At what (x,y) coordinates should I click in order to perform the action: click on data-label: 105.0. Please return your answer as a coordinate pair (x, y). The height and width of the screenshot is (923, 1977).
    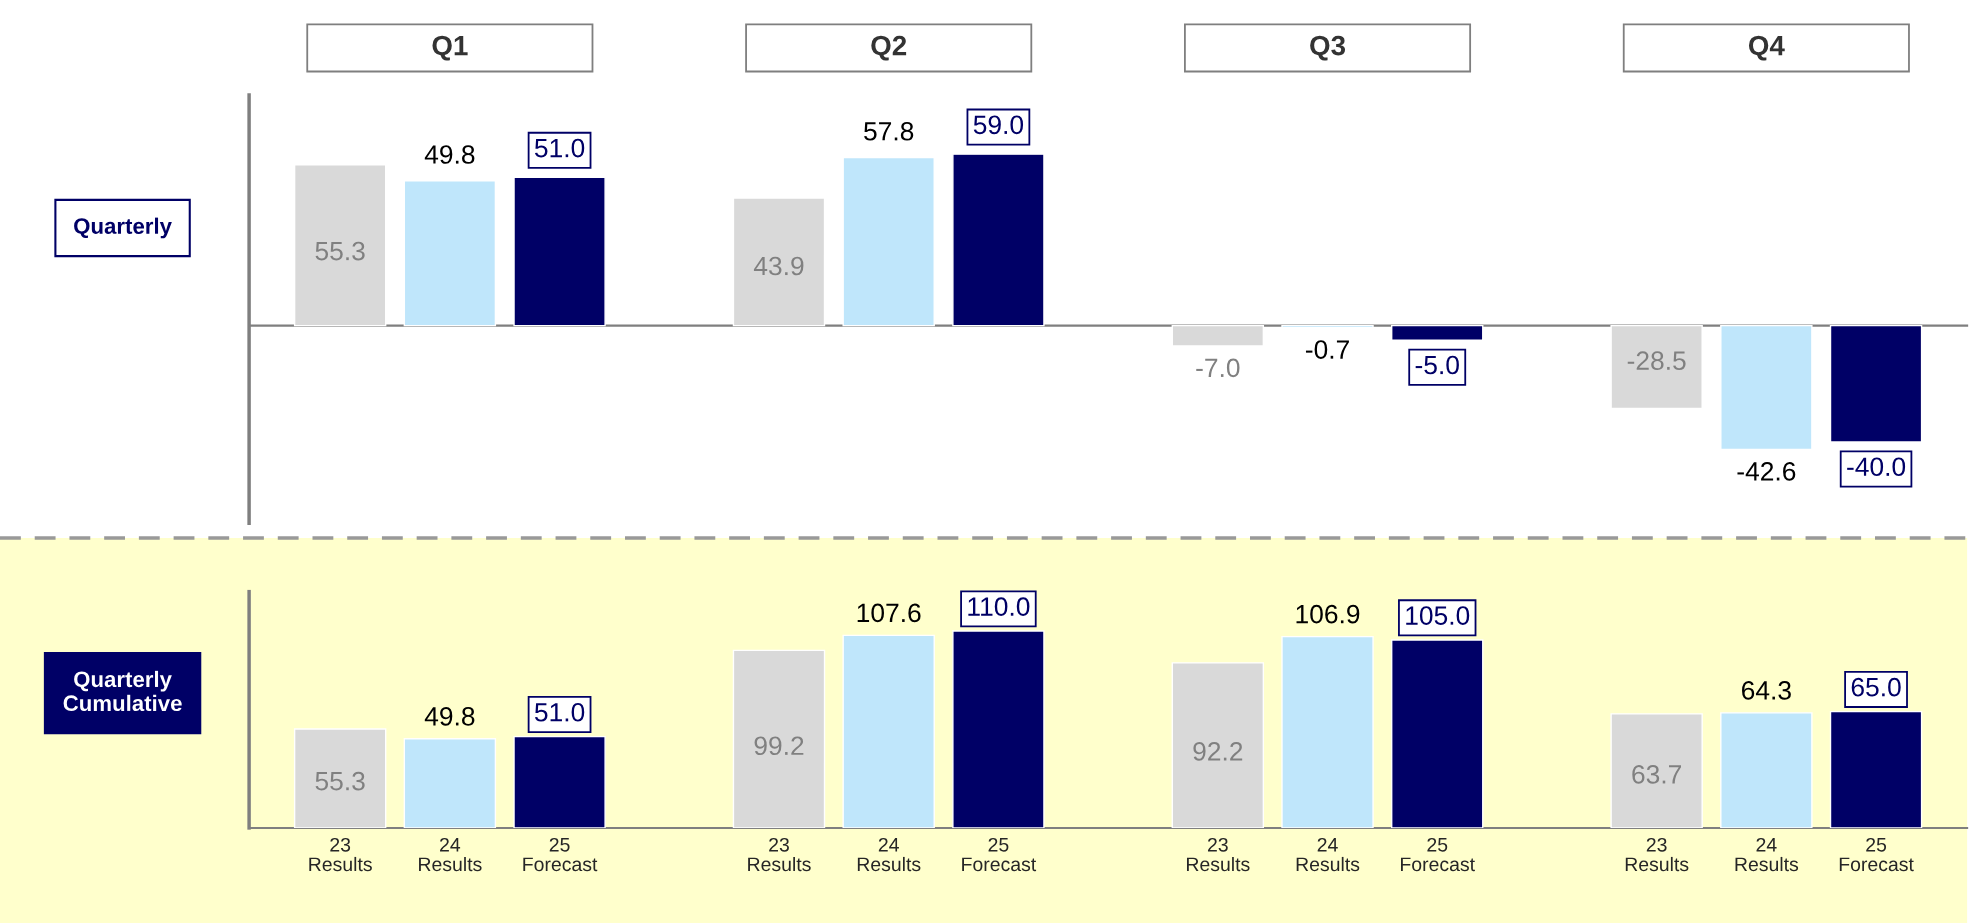
    Looking at the image, I should click on (1438, 615).